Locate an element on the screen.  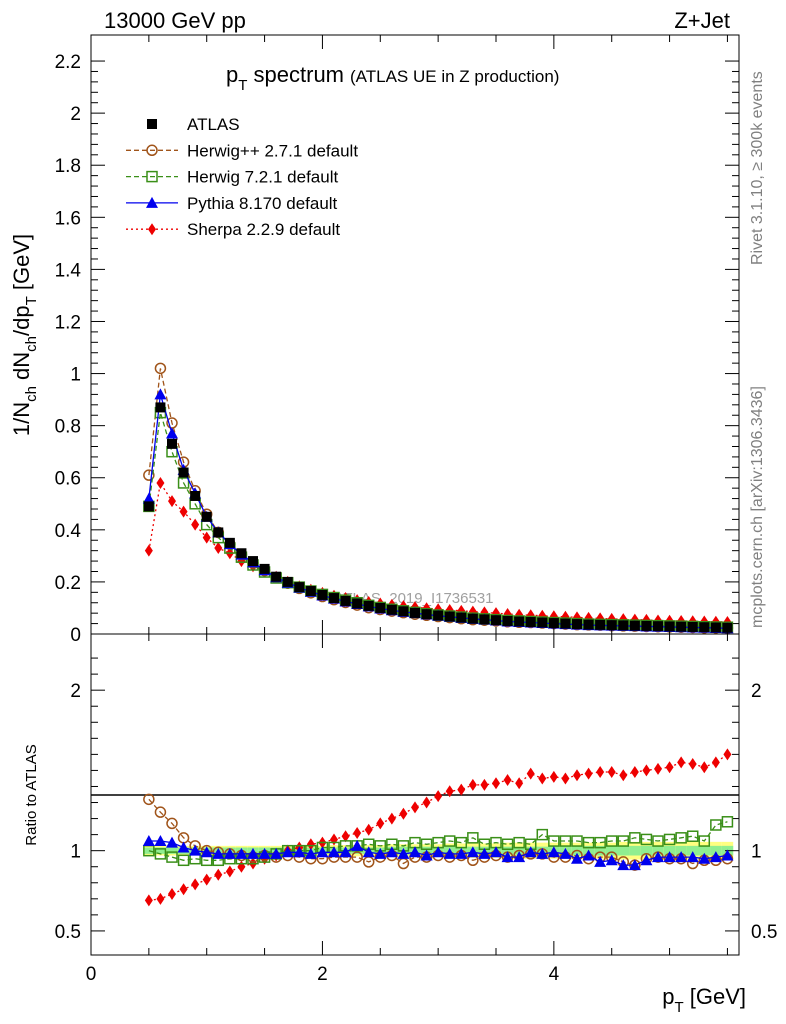
ratio-y-axis-label: Ratio to ATLAS is located at coordinates (31, 794).